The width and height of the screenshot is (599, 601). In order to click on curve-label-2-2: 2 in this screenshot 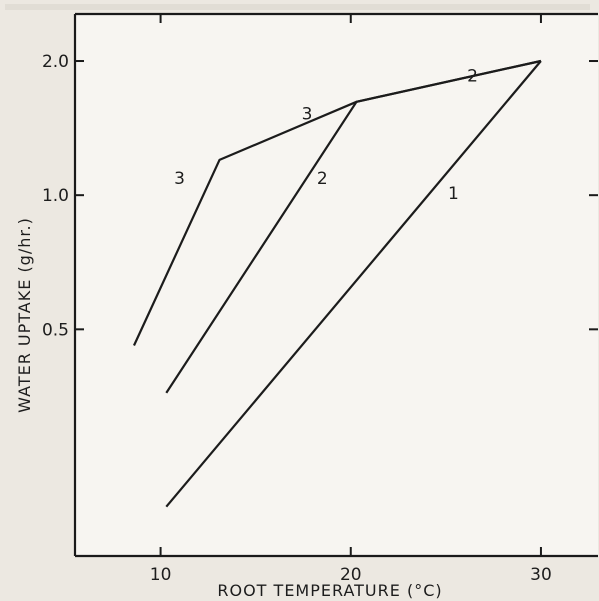, I will do `click(472, 76)`.